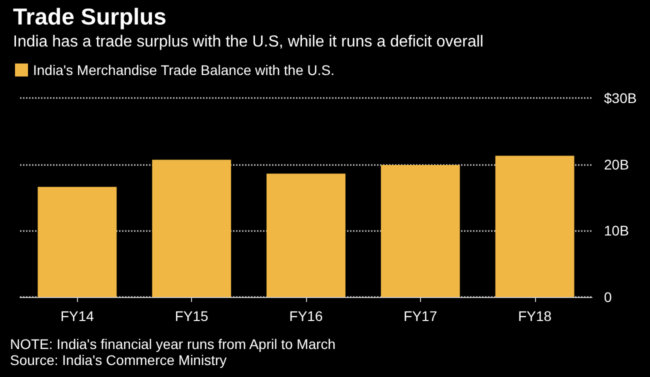 This screenshot has height=377, width=650. Describe the element at coordinates (620, 98) in the screenshot. I see `y-tick-label: $30B` at that location.